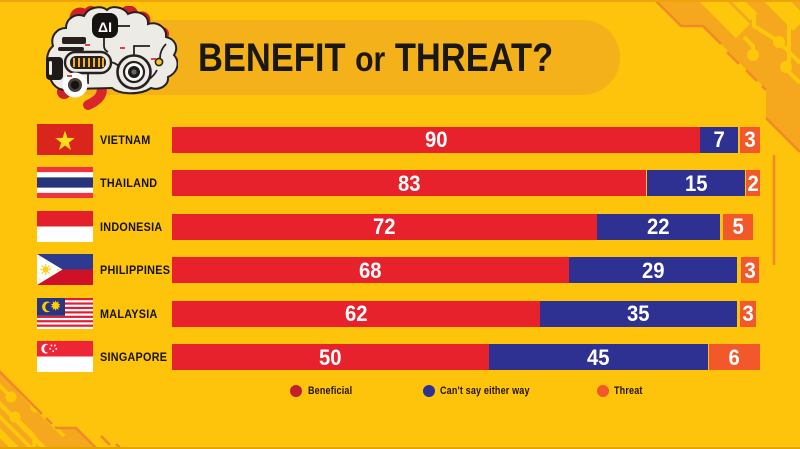 The width and height of the screenshot is (800, 449). I want to click on svg-text: ΔI, so click(105, 27).